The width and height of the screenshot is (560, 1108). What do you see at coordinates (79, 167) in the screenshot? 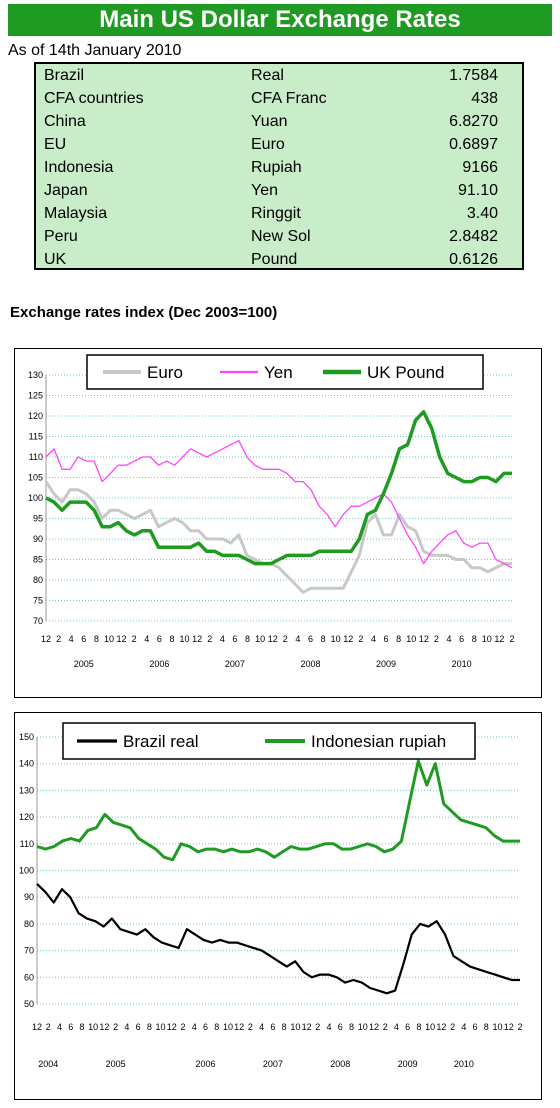
I see `country-name: Indonesia` at bounding box center [79, 167].